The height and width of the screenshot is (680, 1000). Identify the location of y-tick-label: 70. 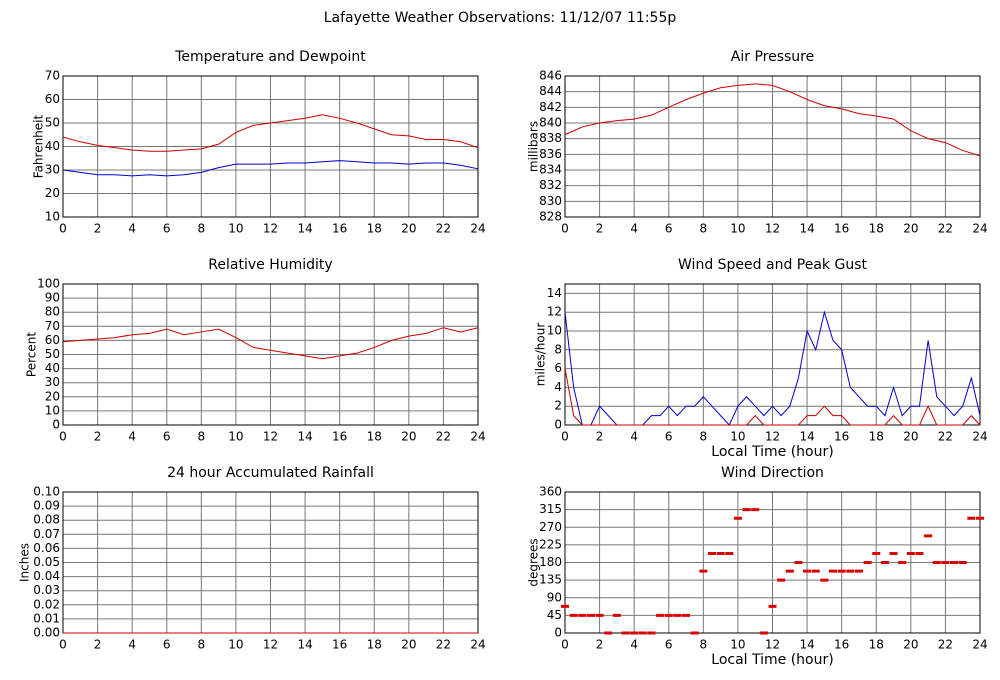
(52, 326).